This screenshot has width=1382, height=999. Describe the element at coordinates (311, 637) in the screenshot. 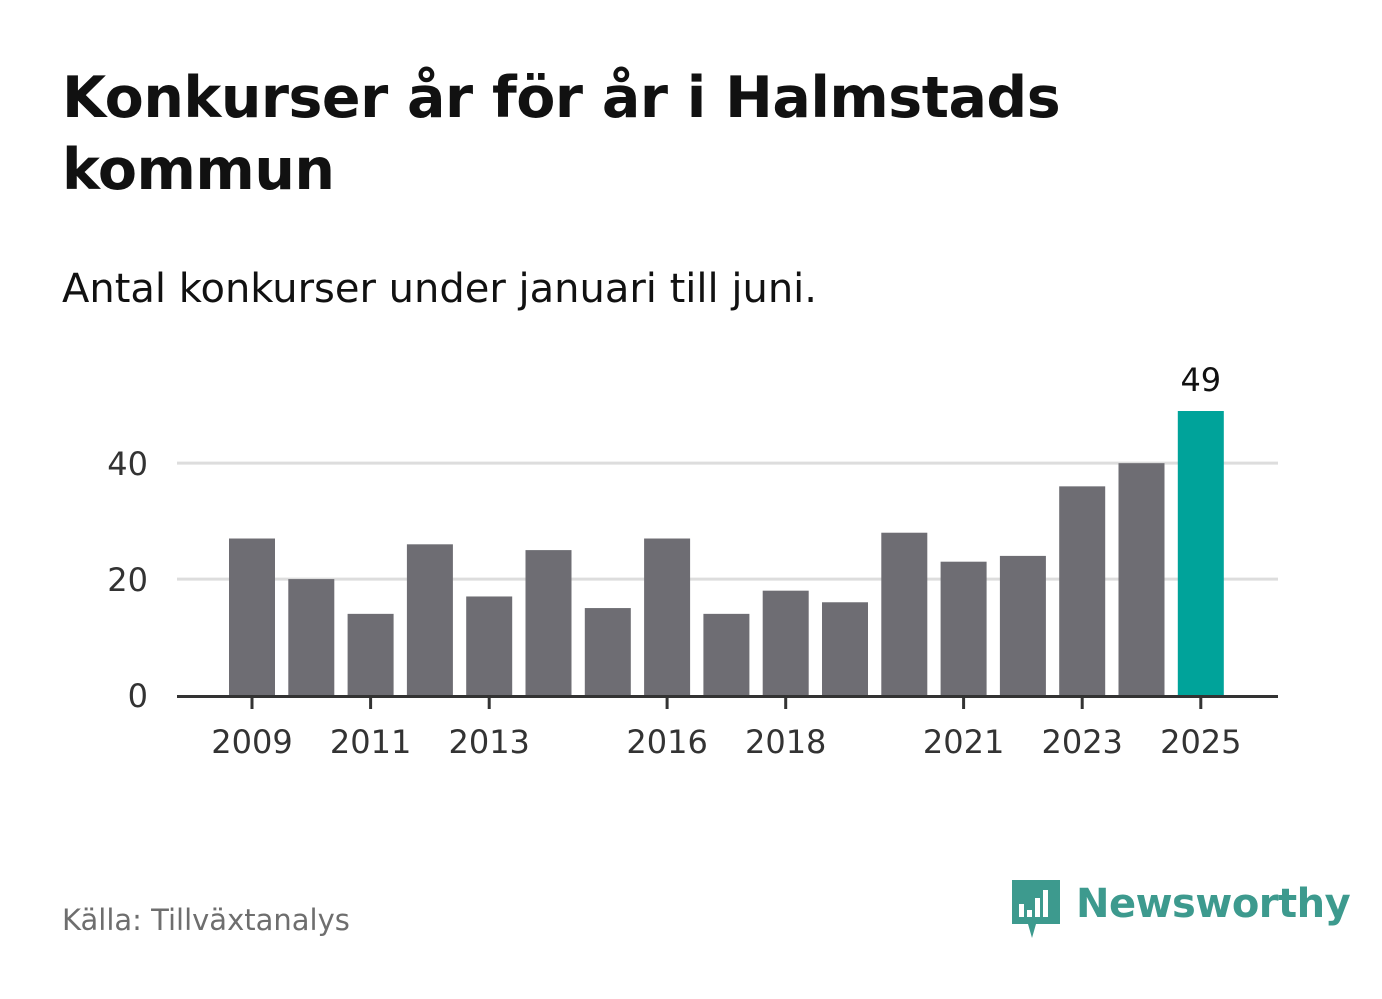

I see `bar-2010` at that location.